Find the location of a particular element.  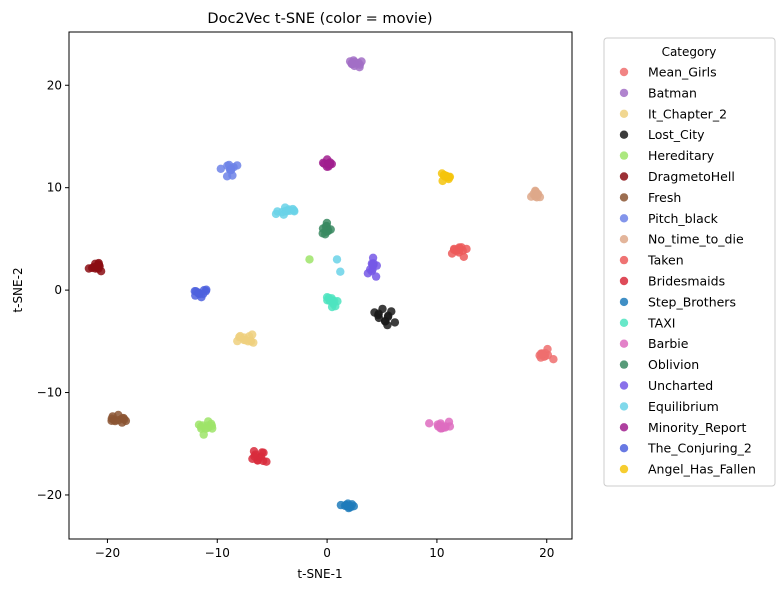

point-oblivion is located at coordinates (323, 228).